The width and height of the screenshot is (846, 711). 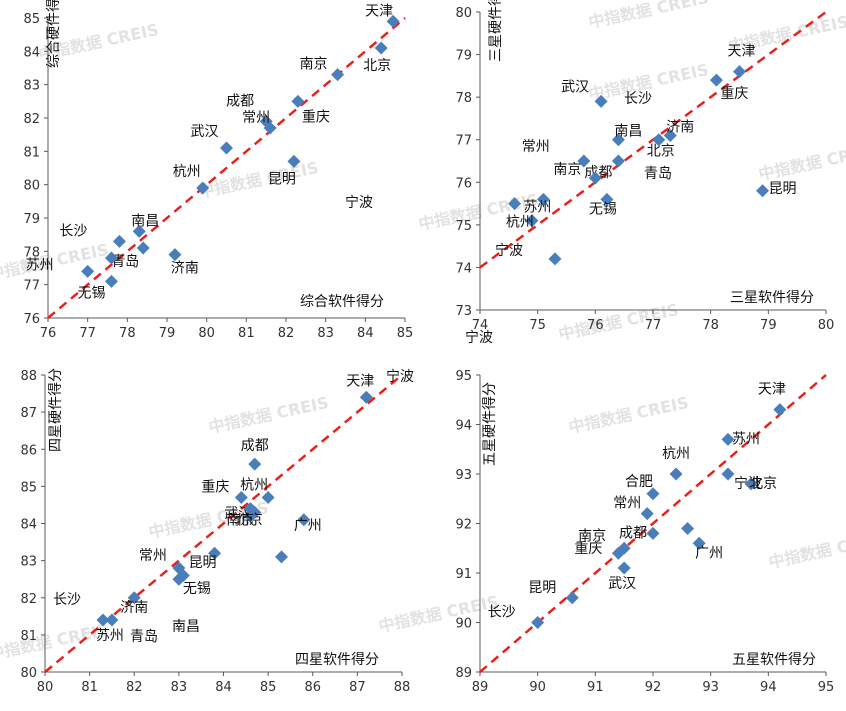 What do you see at coordinates (774, 659) in the screenshot?
I see `x-axis-title: 五星软件得分` at bounding box center [774, 659].